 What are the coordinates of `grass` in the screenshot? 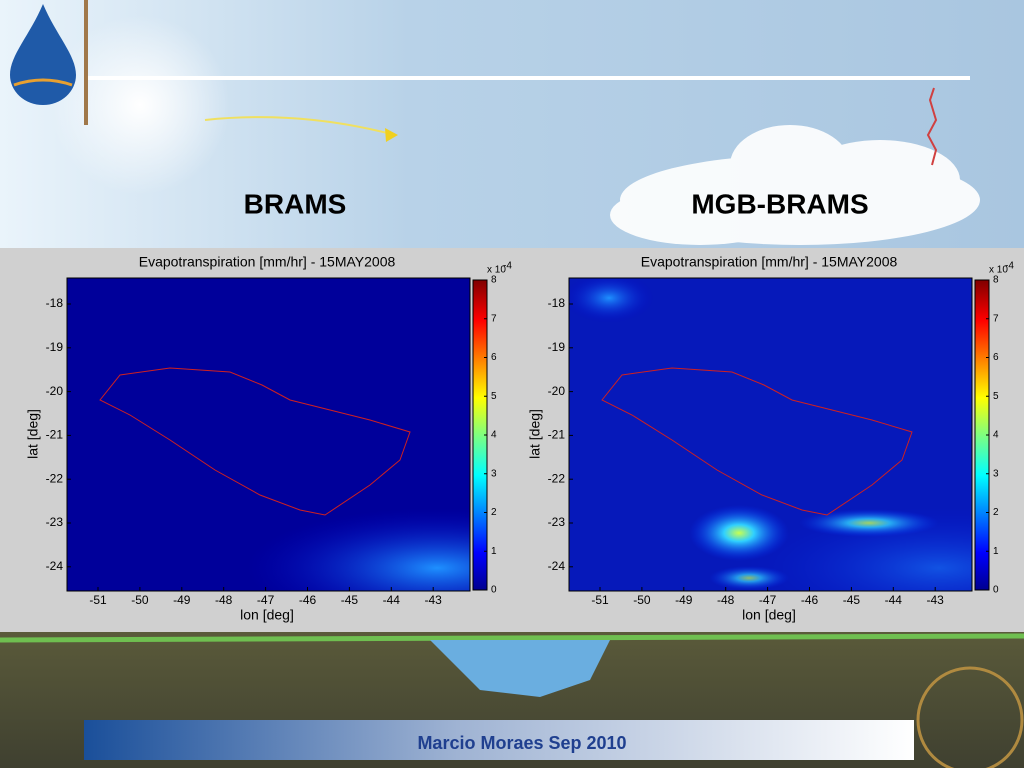 It's located at (512, 638).